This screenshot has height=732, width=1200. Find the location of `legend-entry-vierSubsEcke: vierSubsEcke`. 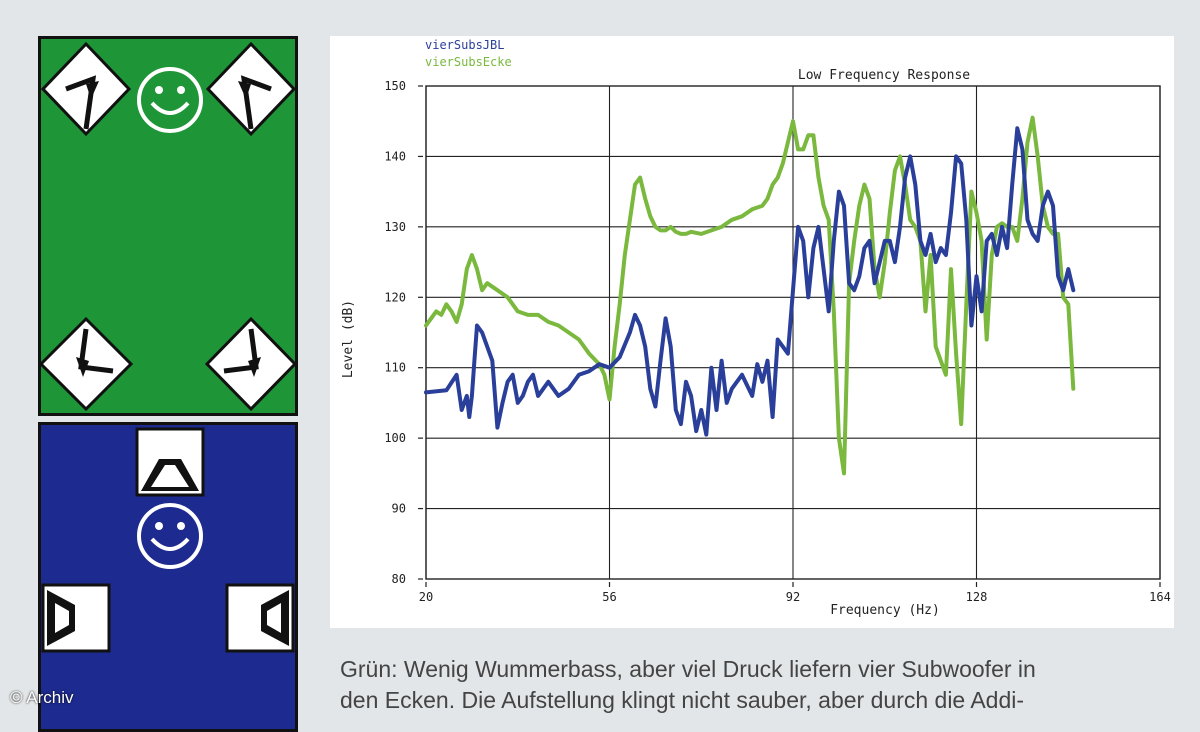

legend-entry-vierSubsEcke: vierSubsEcke is located at coordinates (468, 62).